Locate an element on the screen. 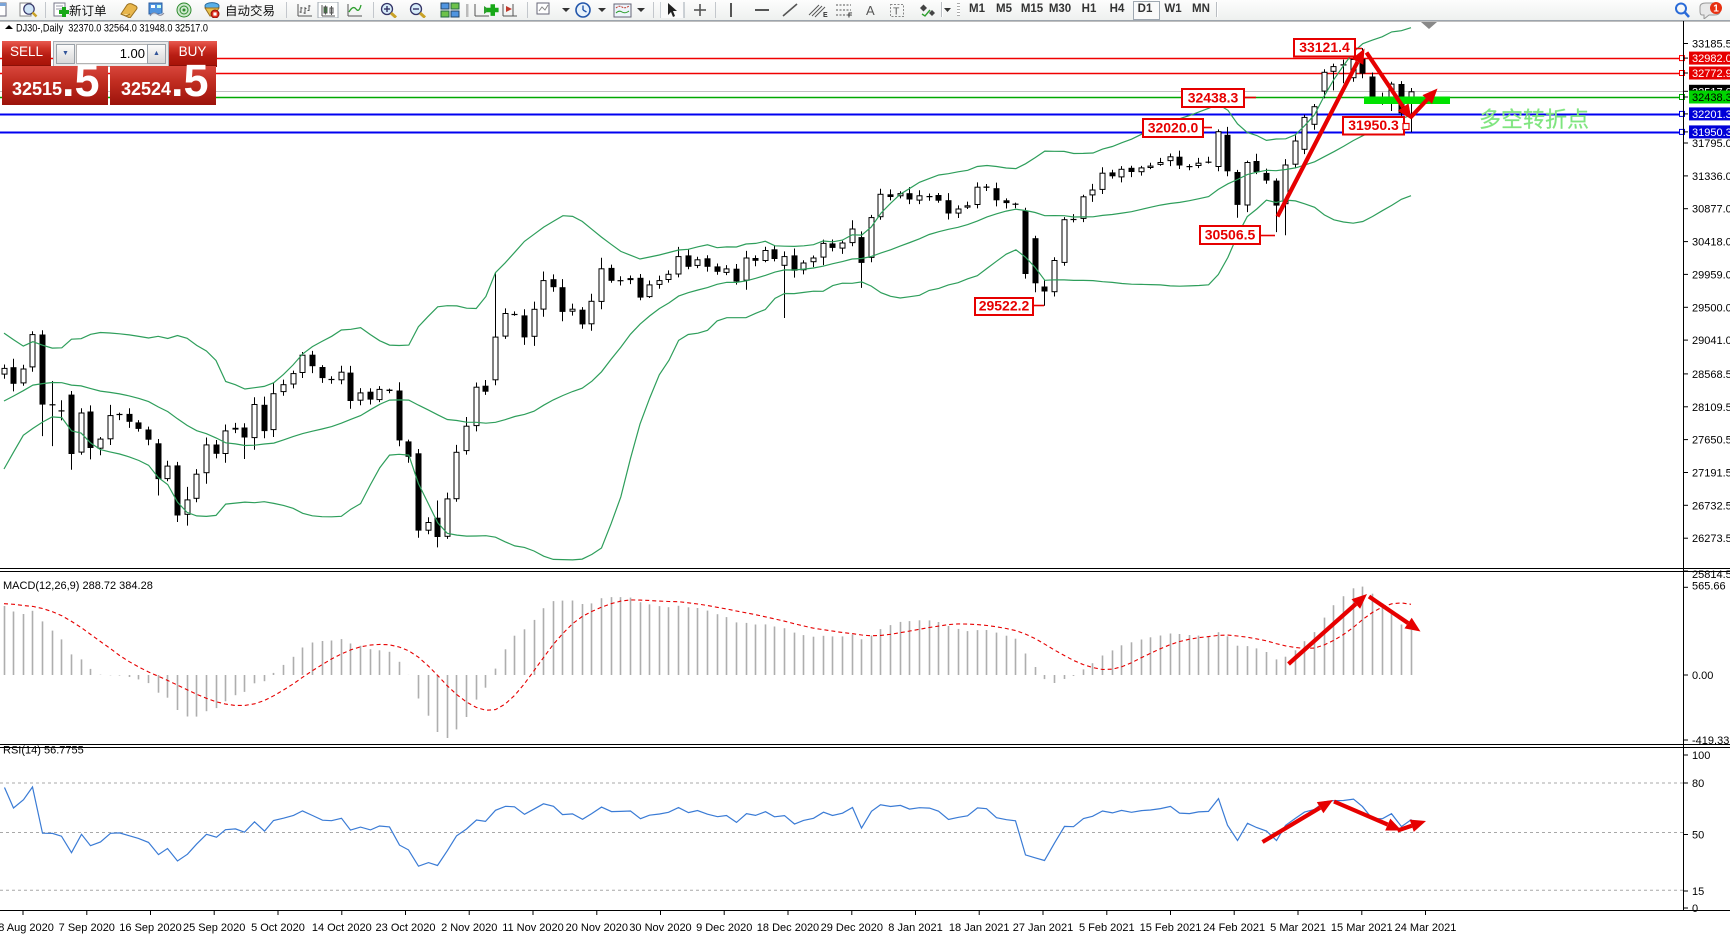  svg-text: 565.66 is located at coordinates (1709, 586).